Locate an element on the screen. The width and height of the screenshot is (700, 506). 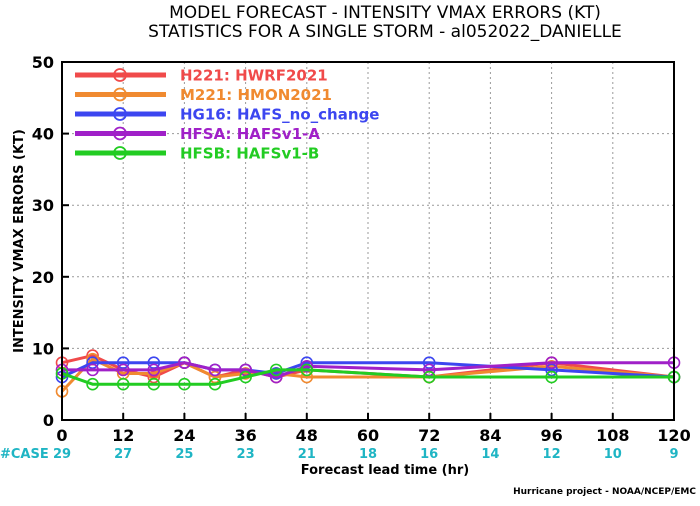
legend-label: HG16: HAFS_no_change is located at coordinates (279, 115).